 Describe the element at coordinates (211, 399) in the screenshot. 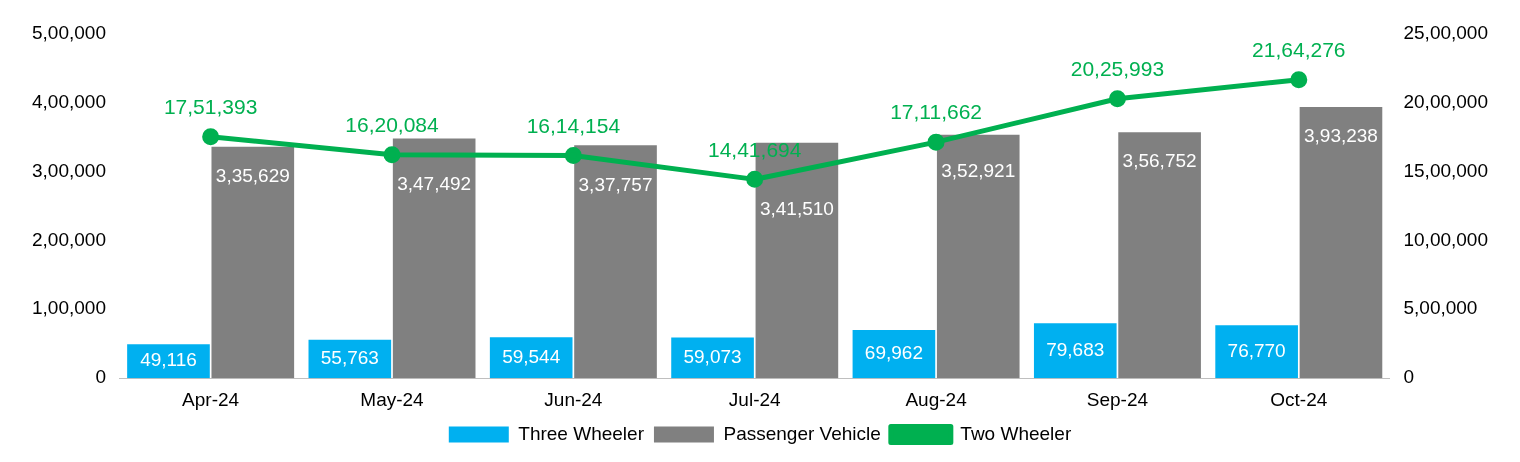

I see `x-tick-label: Apr-24` at that location.